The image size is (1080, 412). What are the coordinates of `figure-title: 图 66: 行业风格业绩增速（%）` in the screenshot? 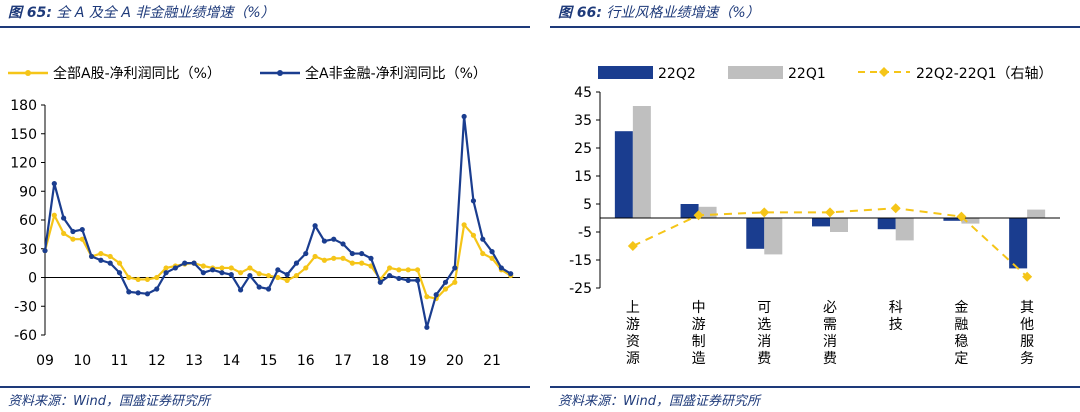 It's located at (659, 12).